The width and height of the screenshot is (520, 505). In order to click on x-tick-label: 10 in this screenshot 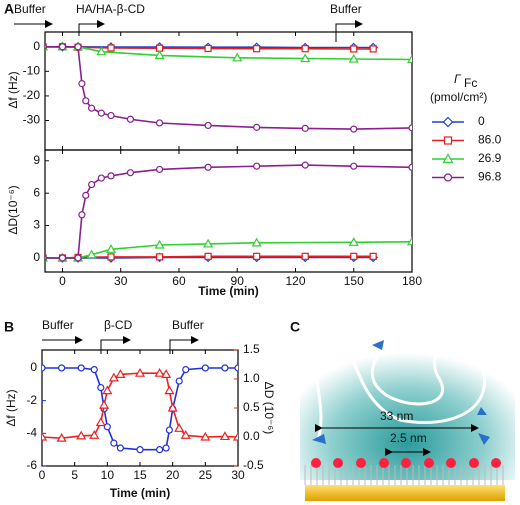, I will do `click(108, 475)`.